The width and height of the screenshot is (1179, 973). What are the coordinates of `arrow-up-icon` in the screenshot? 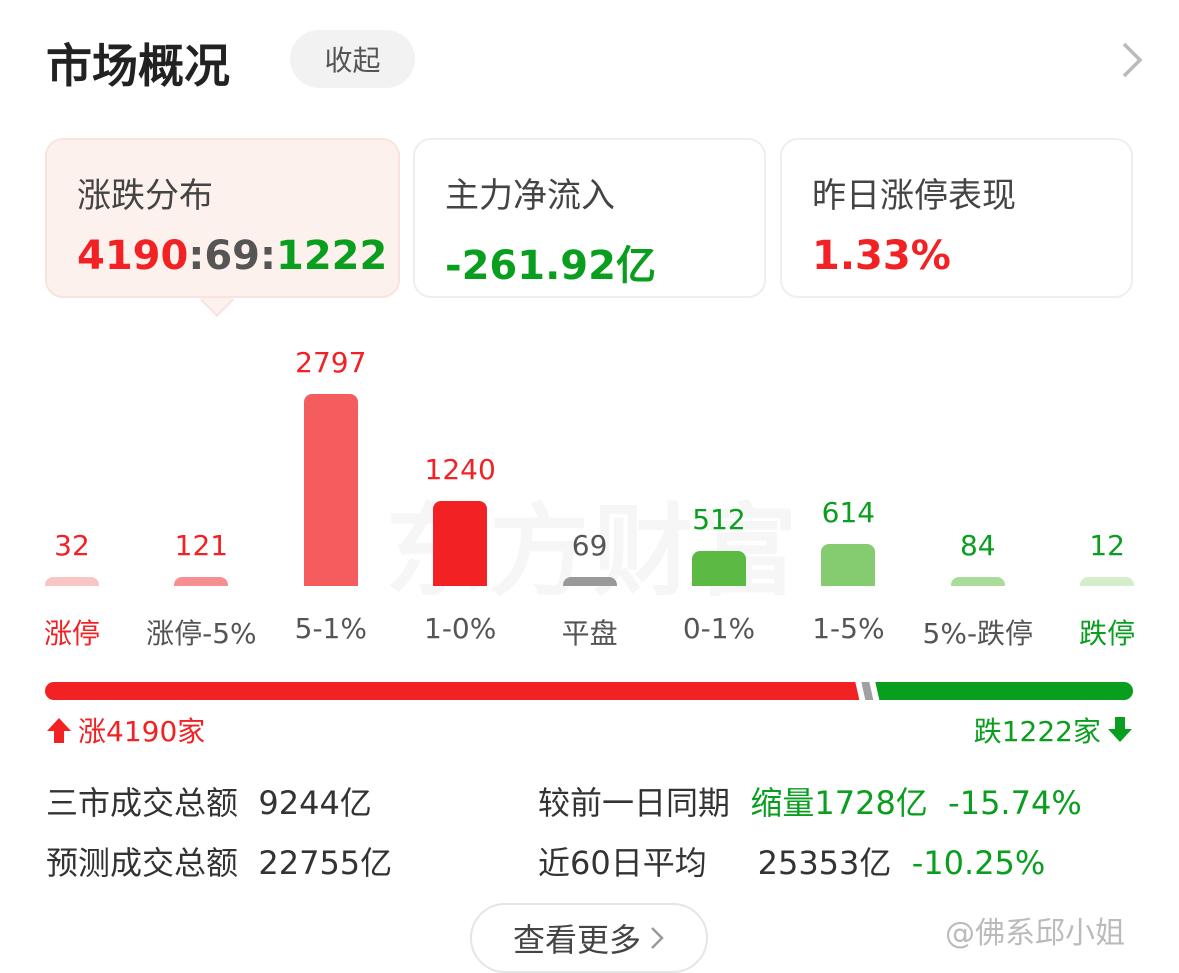 It's located at (59, 730).